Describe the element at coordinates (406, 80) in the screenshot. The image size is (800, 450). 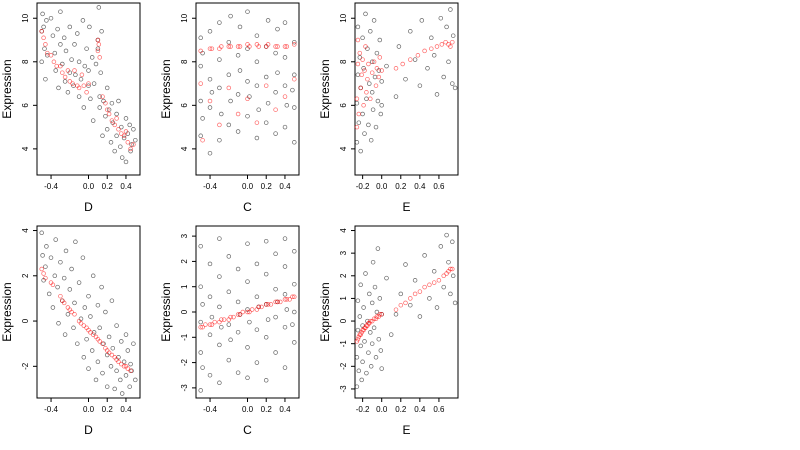
I see `observed-points` at that location.